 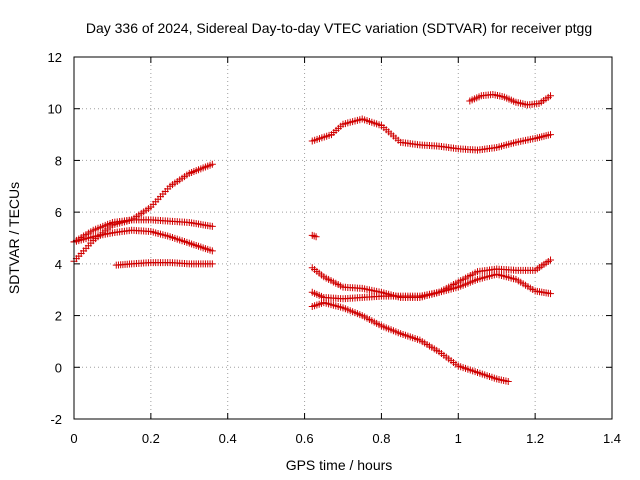 I want to click on y-tick-label: 2, so click(x=58, y=316).